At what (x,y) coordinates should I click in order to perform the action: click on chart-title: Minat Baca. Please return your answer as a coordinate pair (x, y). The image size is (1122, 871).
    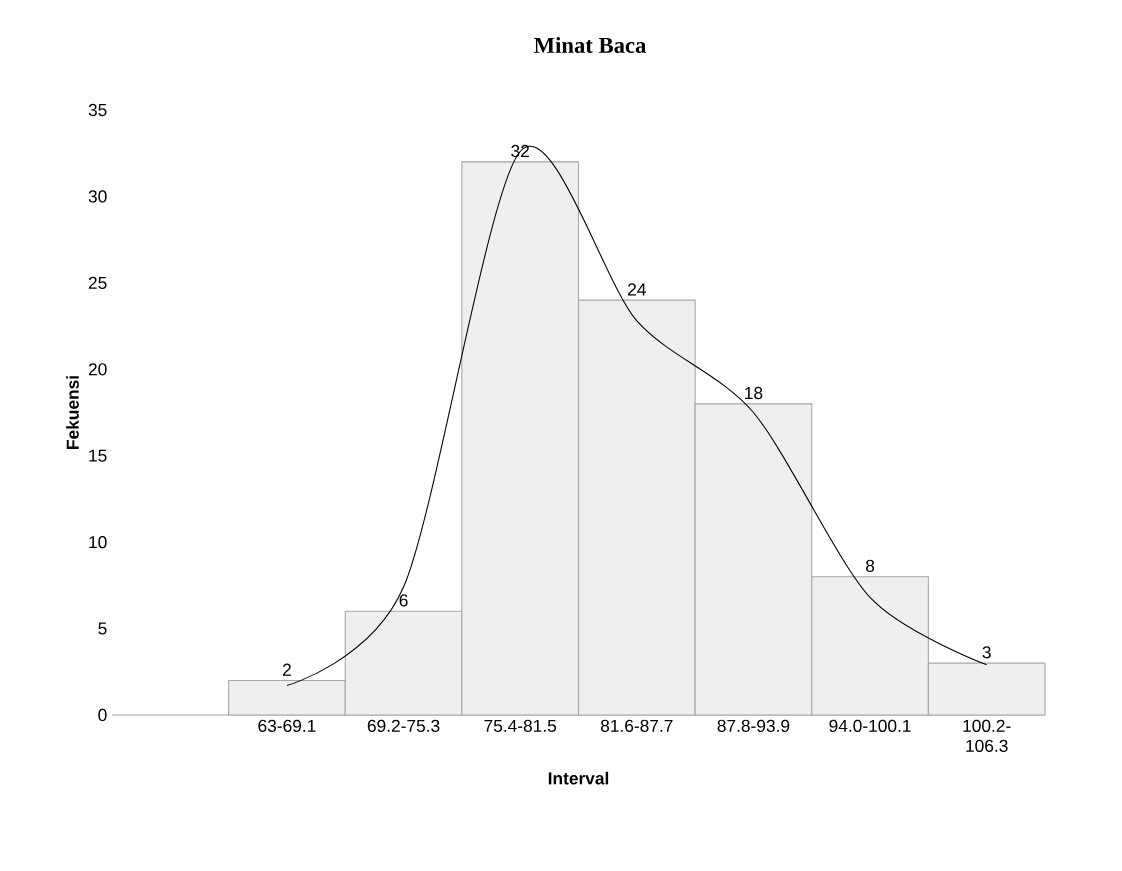
    Looking at the image, I should click on (590, 45).